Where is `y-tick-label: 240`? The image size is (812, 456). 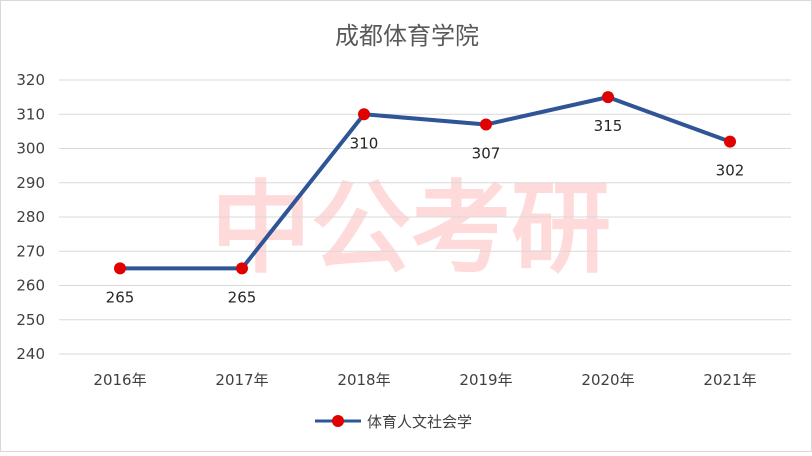
y-tick-label: 240 is located at coordinates (30, 354).